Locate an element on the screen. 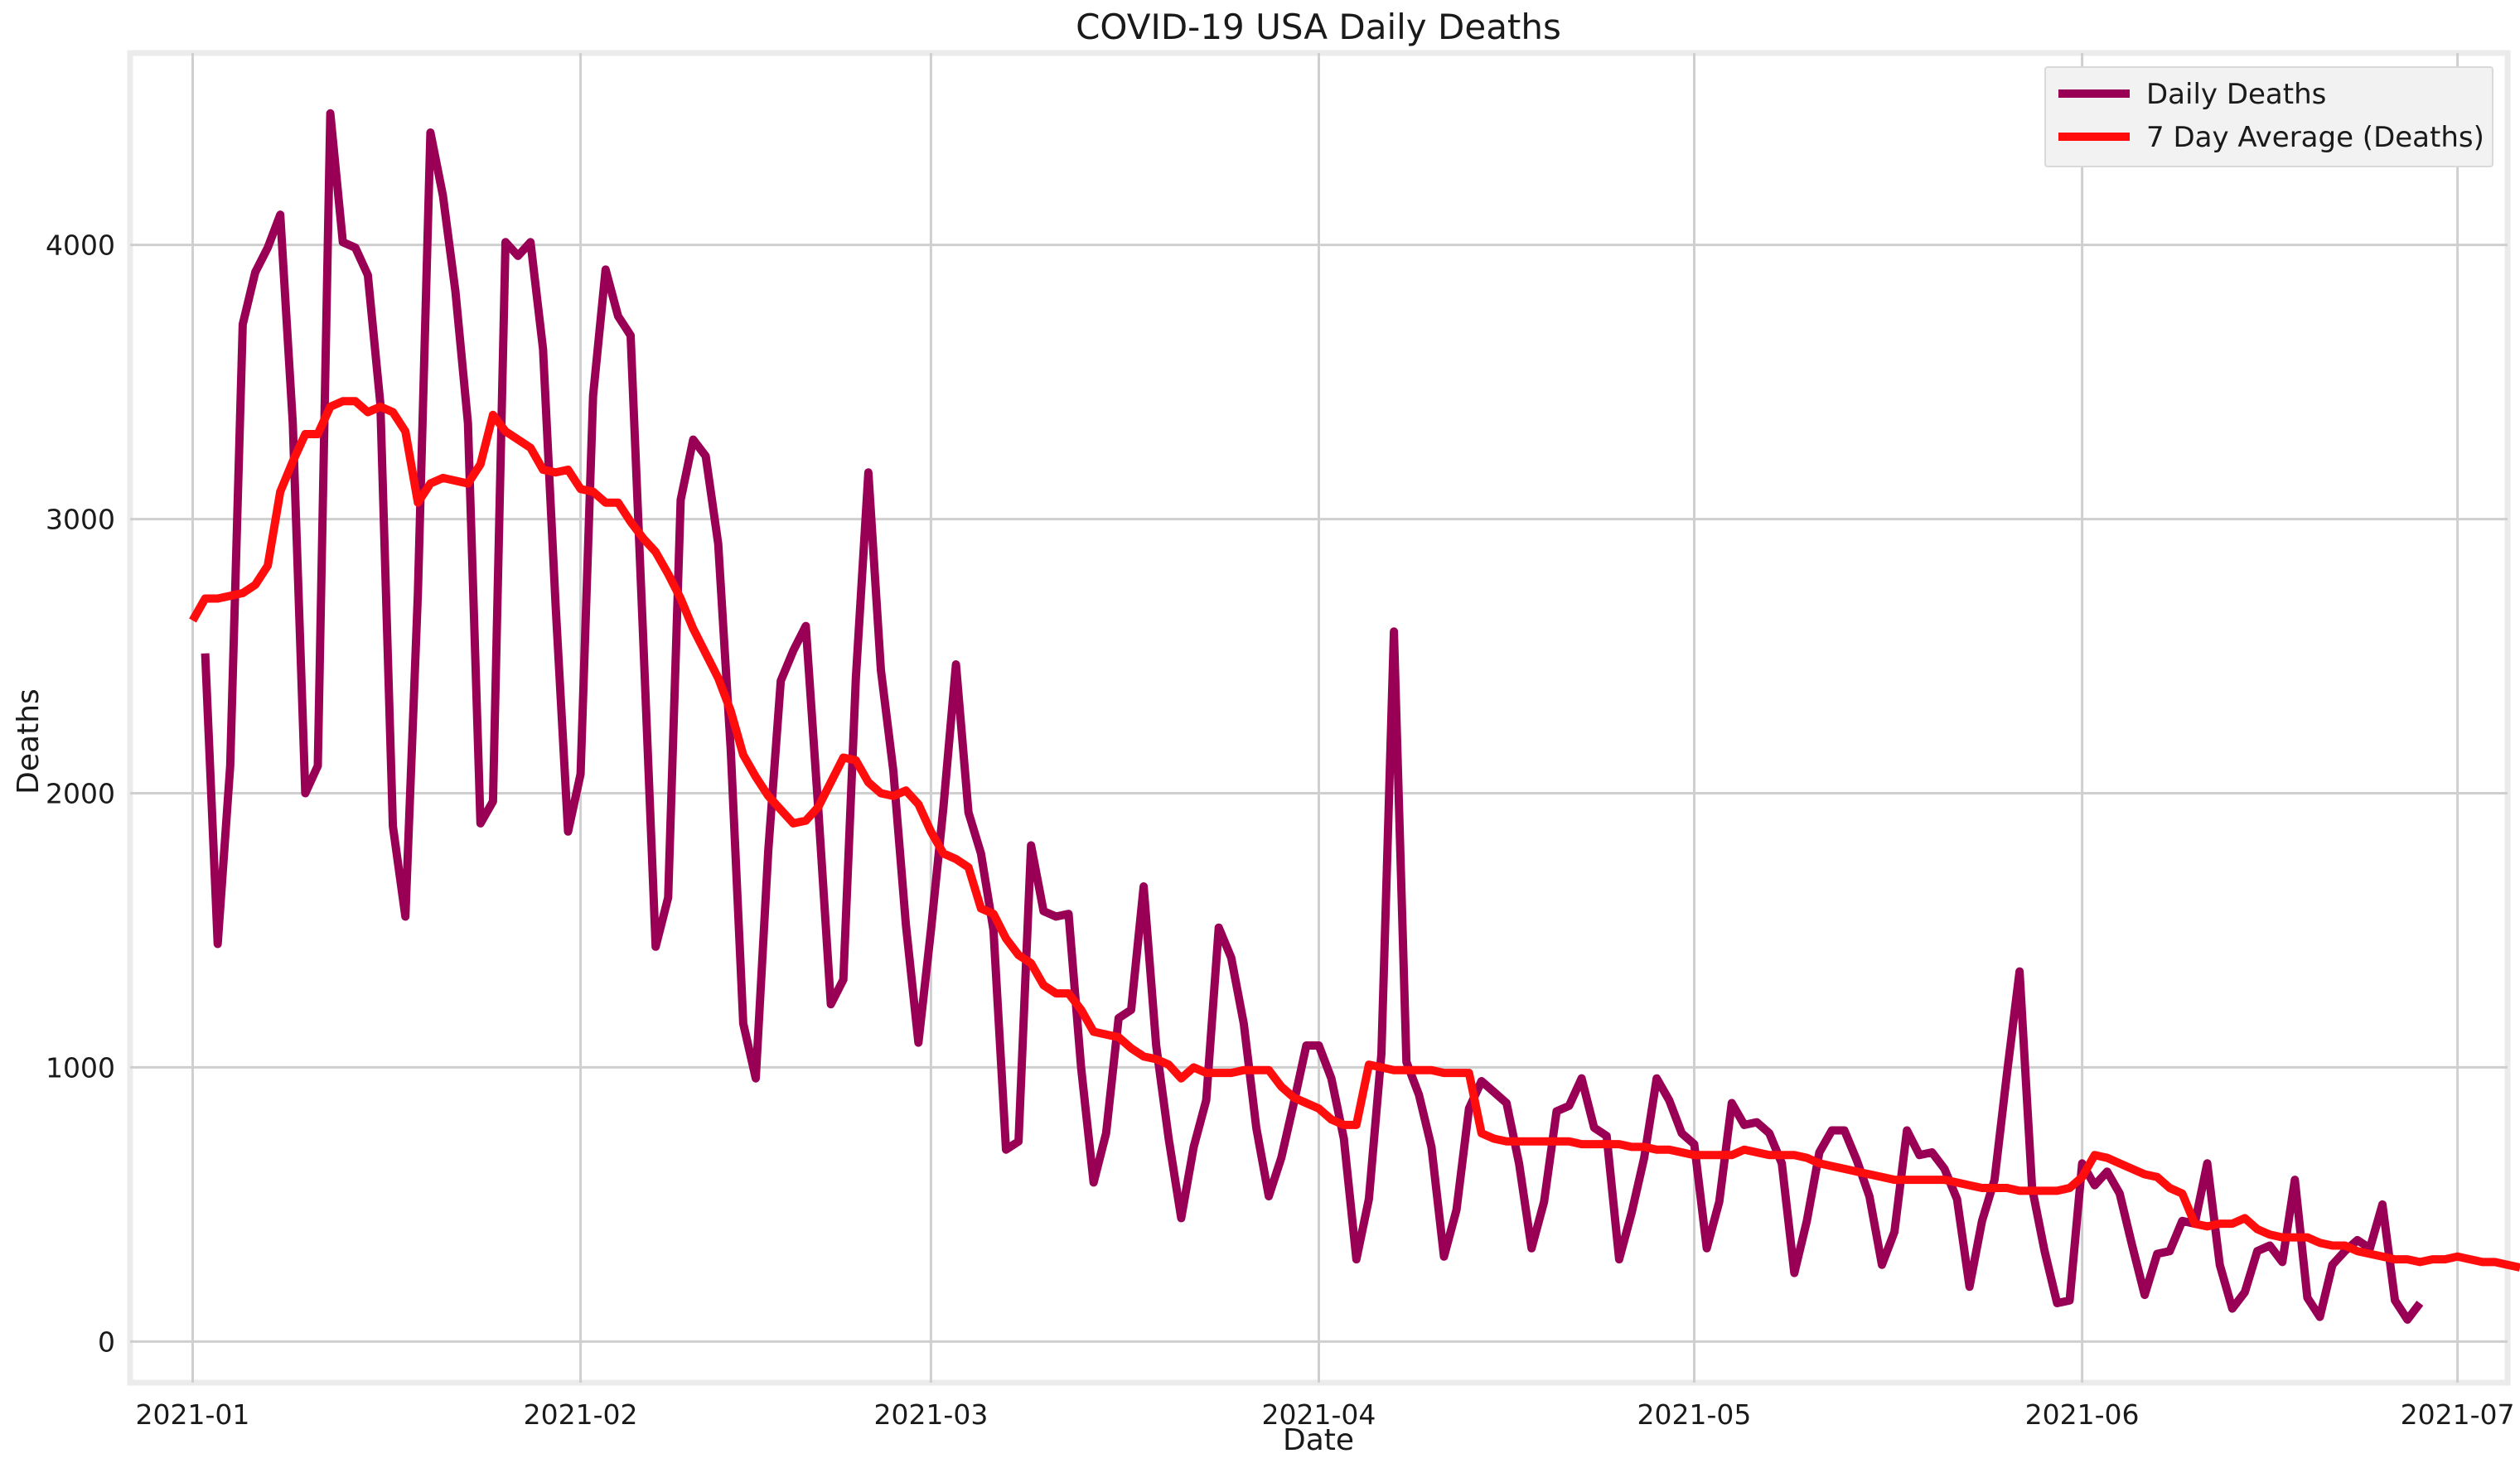  legend-label-daily-deaths: Daily Deaths is located at coordinates (2236, 94).